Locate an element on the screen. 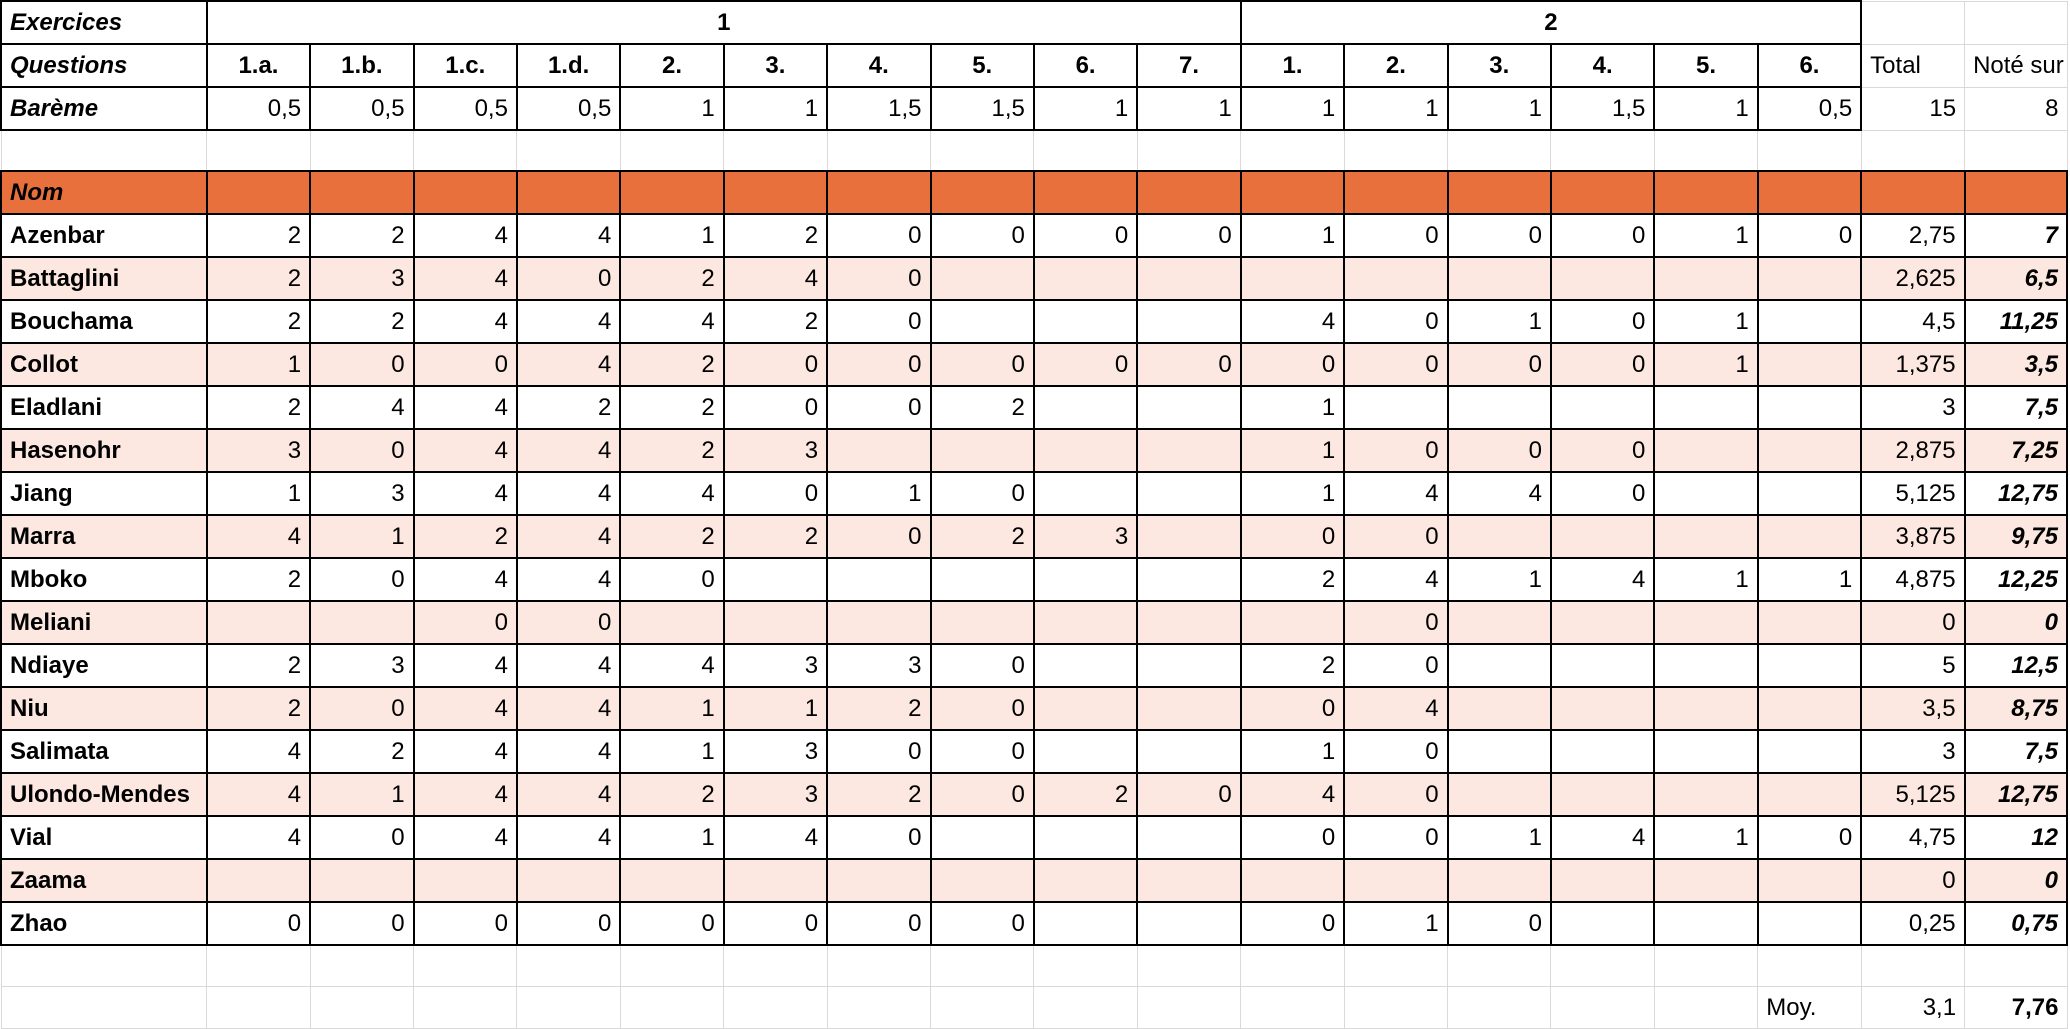 The image size is (2070, 1029). student-total: 3,875 is located at coordinates (1913, 536).